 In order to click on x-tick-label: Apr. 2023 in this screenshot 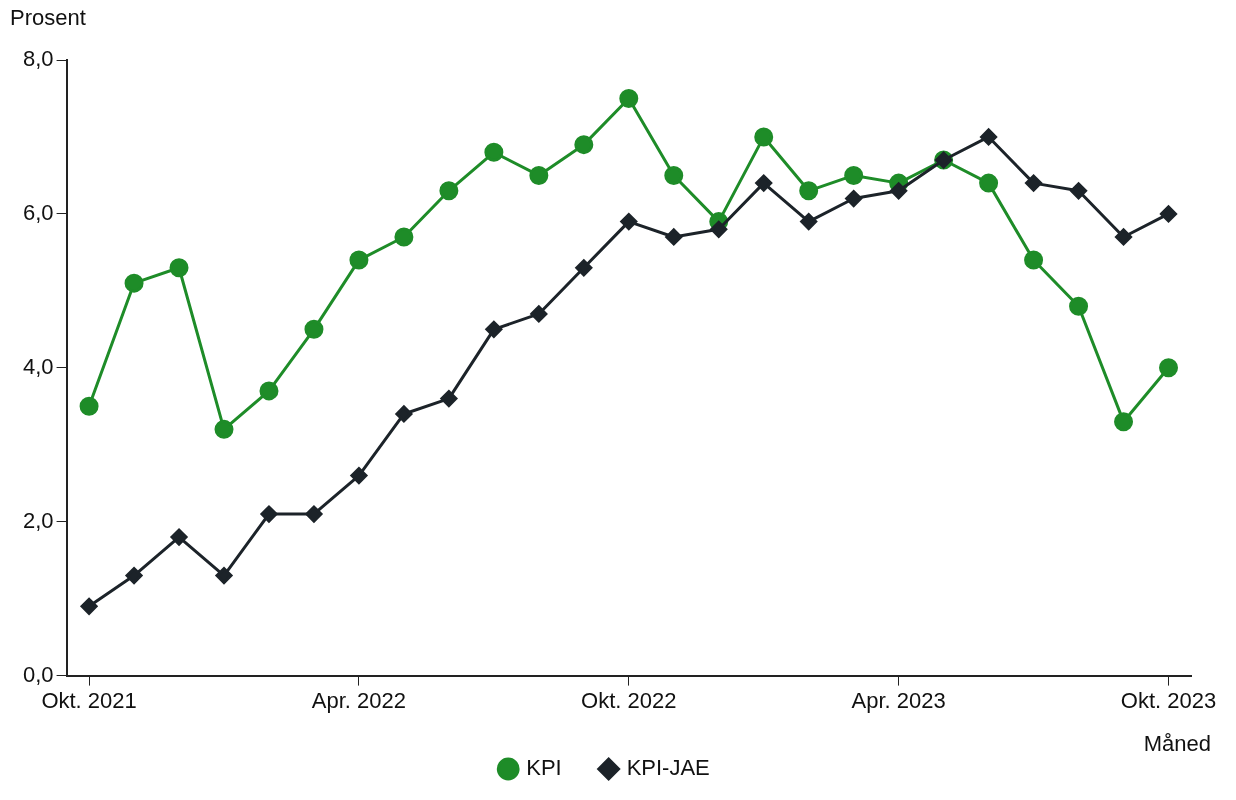, I will do `click(898, 700)`.